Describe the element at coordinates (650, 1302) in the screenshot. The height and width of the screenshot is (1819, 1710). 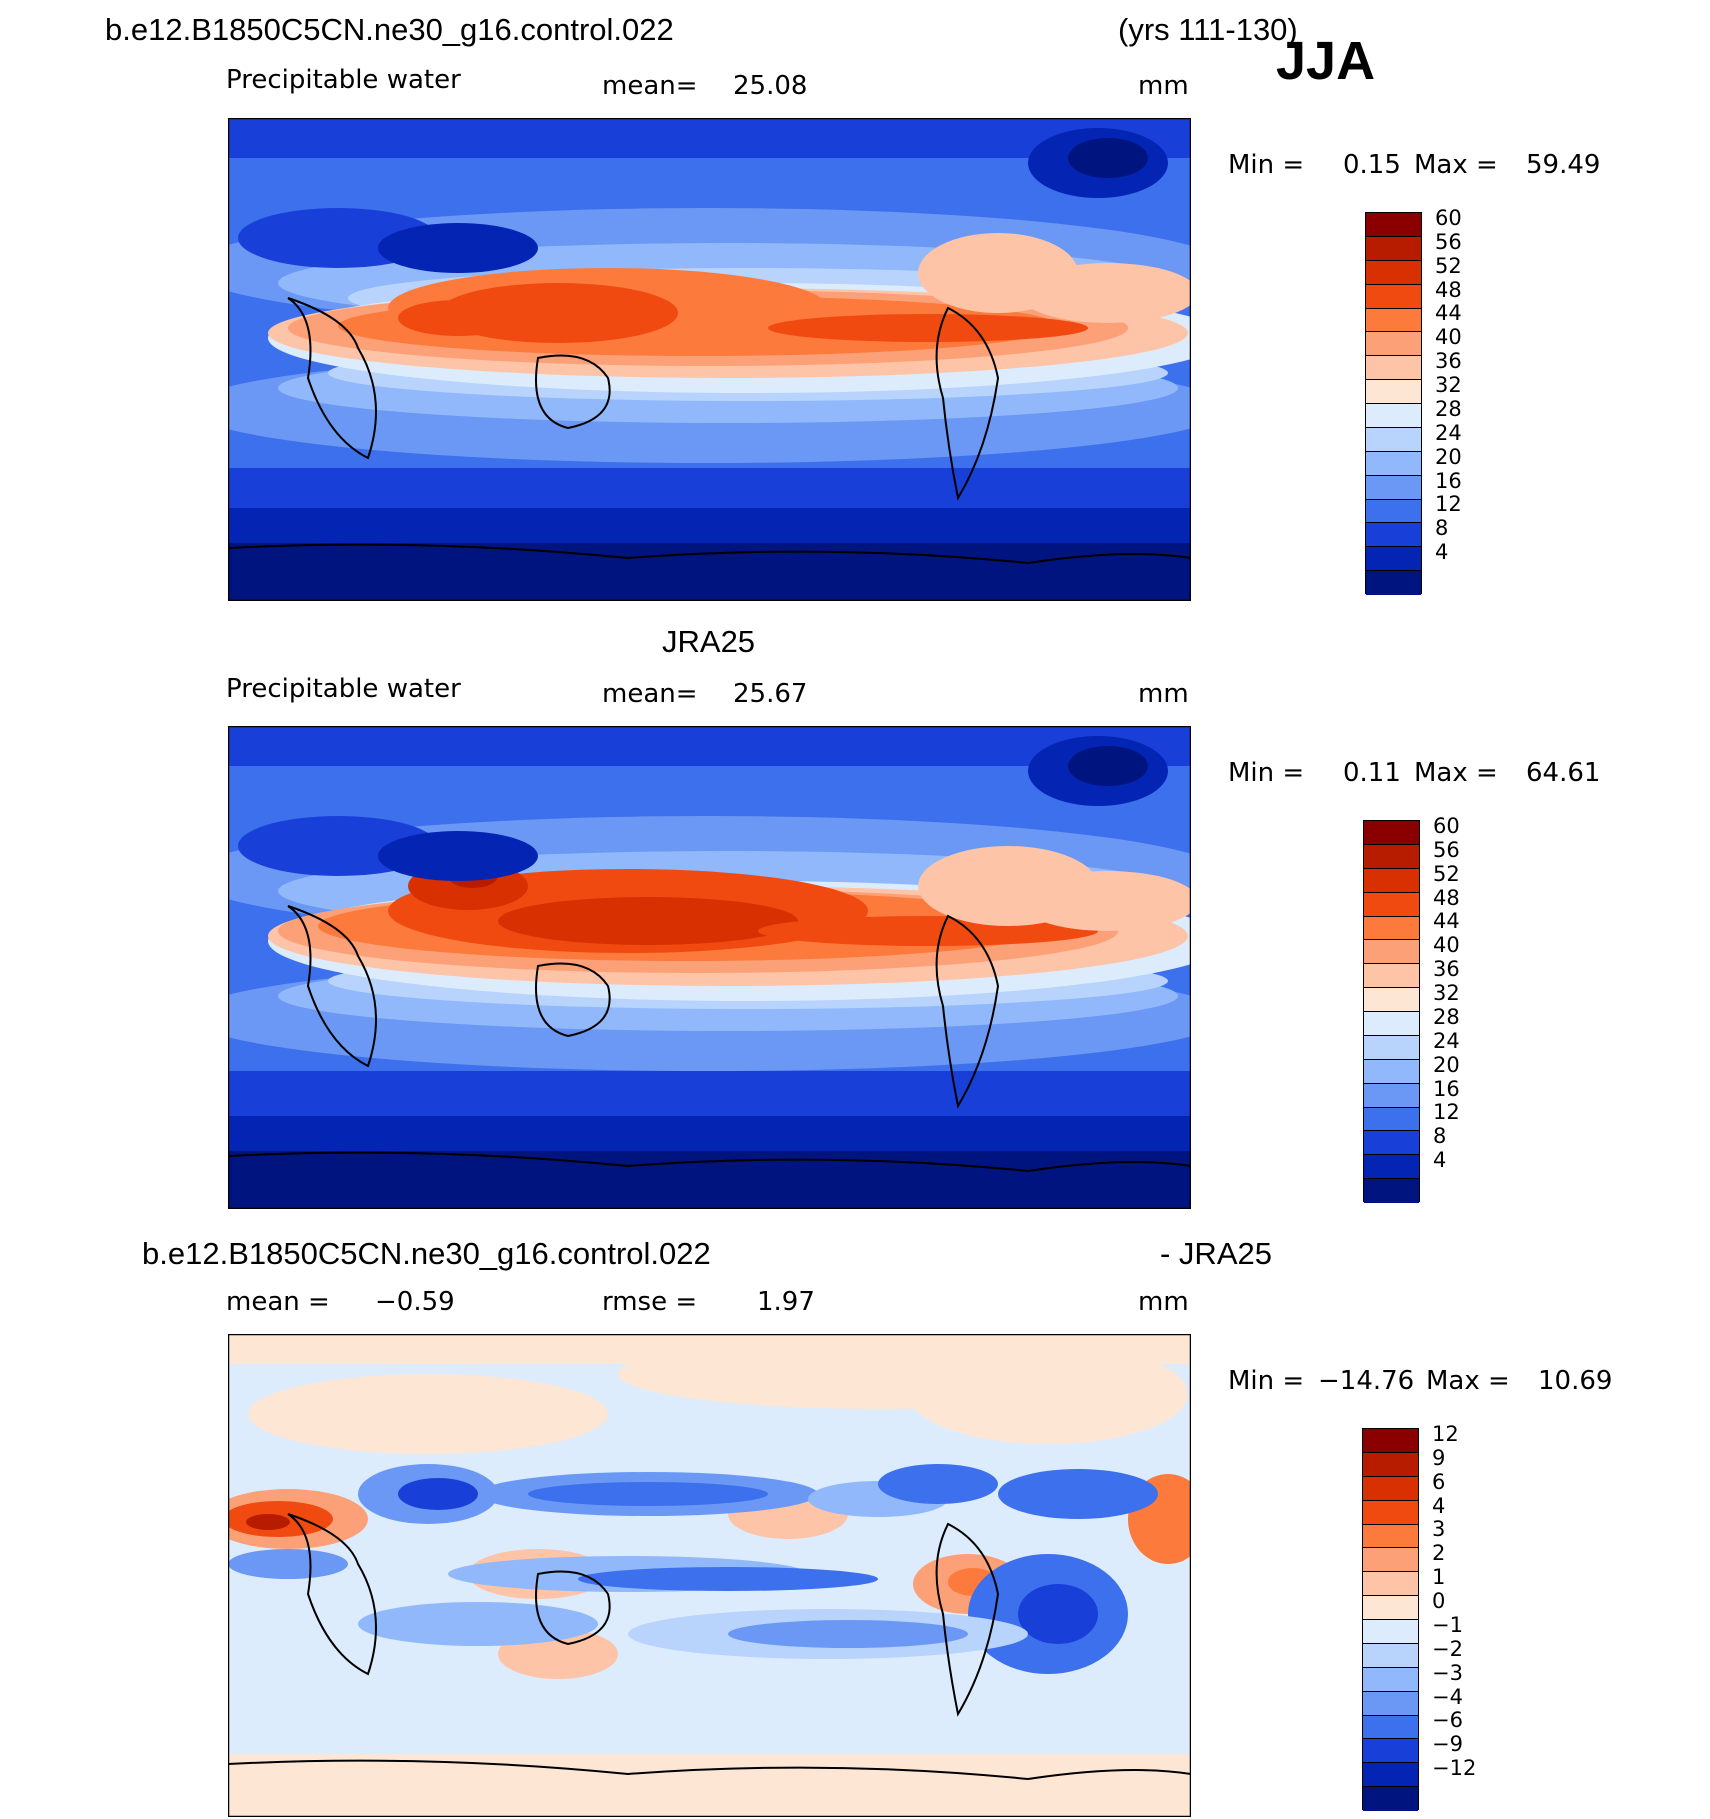
I see `panel3-rmse-label: rmse =` at that location.